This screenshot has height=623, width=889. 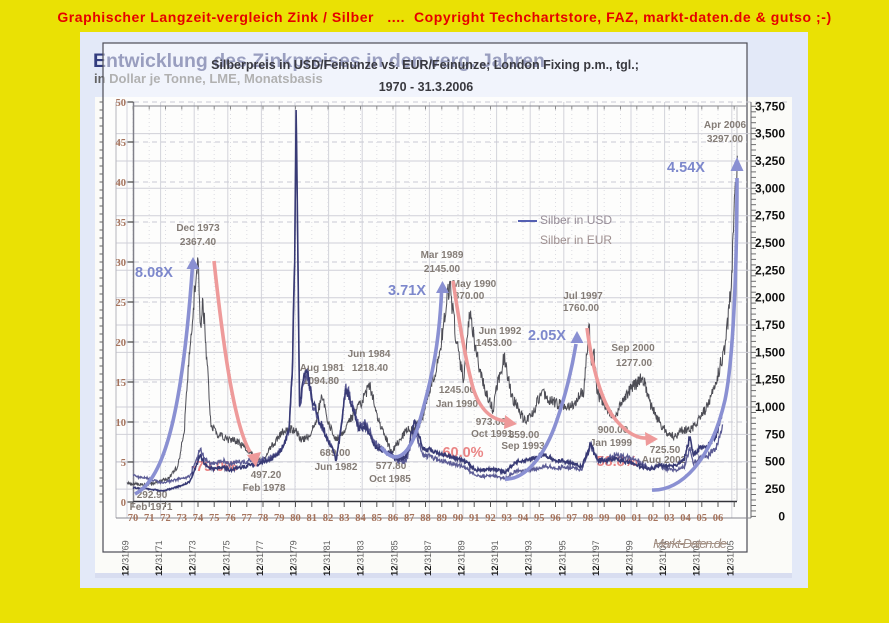 What do you see at coordinates (770, 243) in the screenshot?
I see `svg-text: 2,500` at bounding box center [770, 243].